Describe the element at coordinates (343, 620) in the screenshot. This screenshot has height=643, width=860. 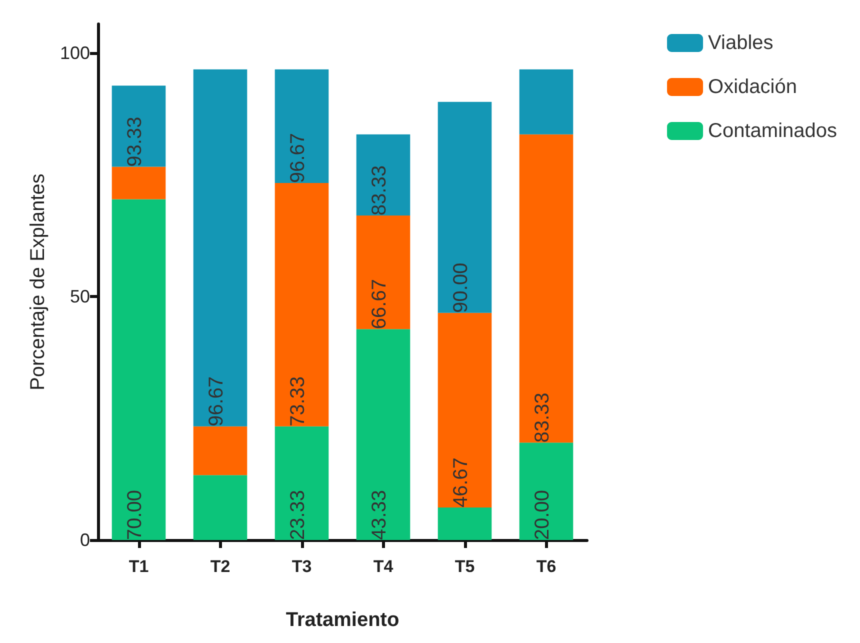
I see `x-axis-title: Tratamiento` at that location.